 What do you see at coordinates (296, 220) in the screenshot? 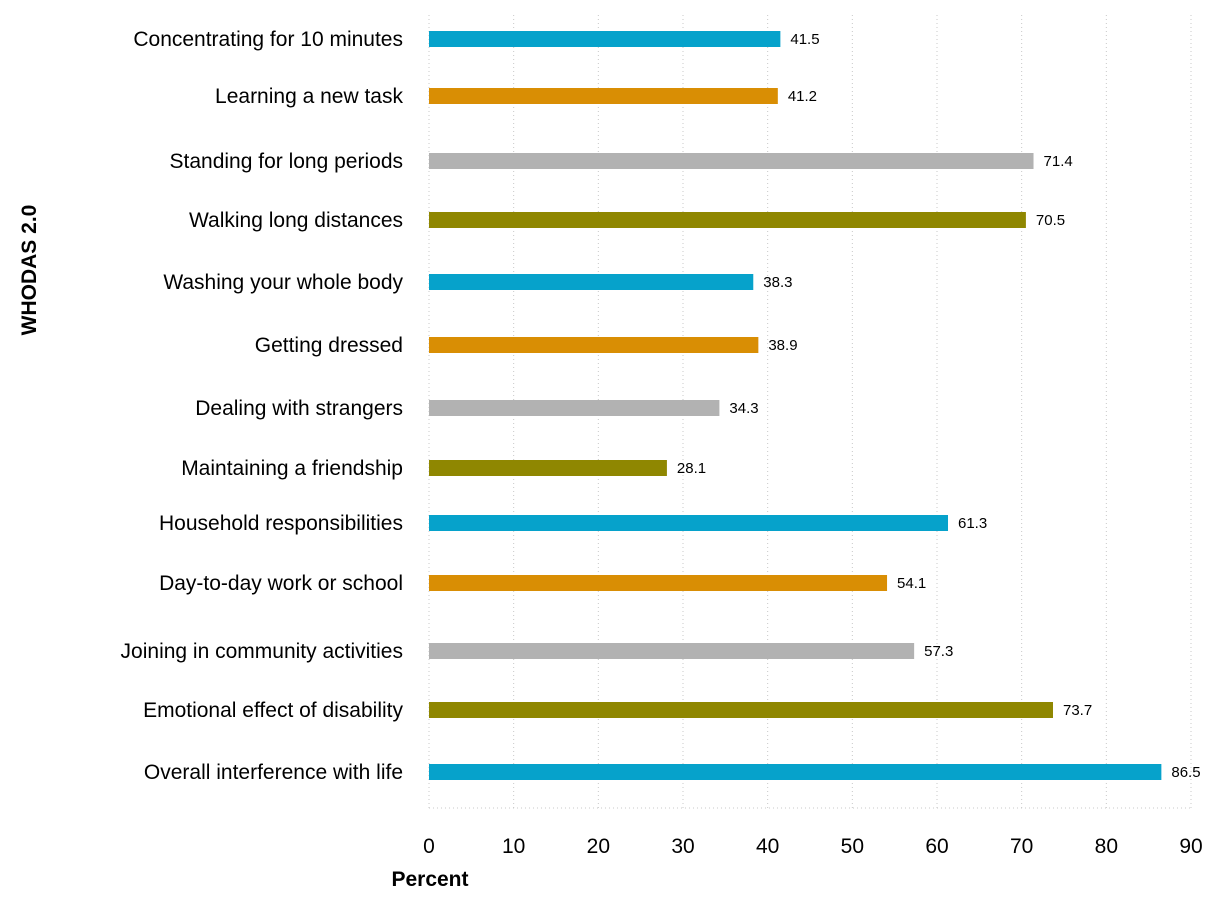
I see `category-label: Walking long distances` at bounding box center [296, 220].